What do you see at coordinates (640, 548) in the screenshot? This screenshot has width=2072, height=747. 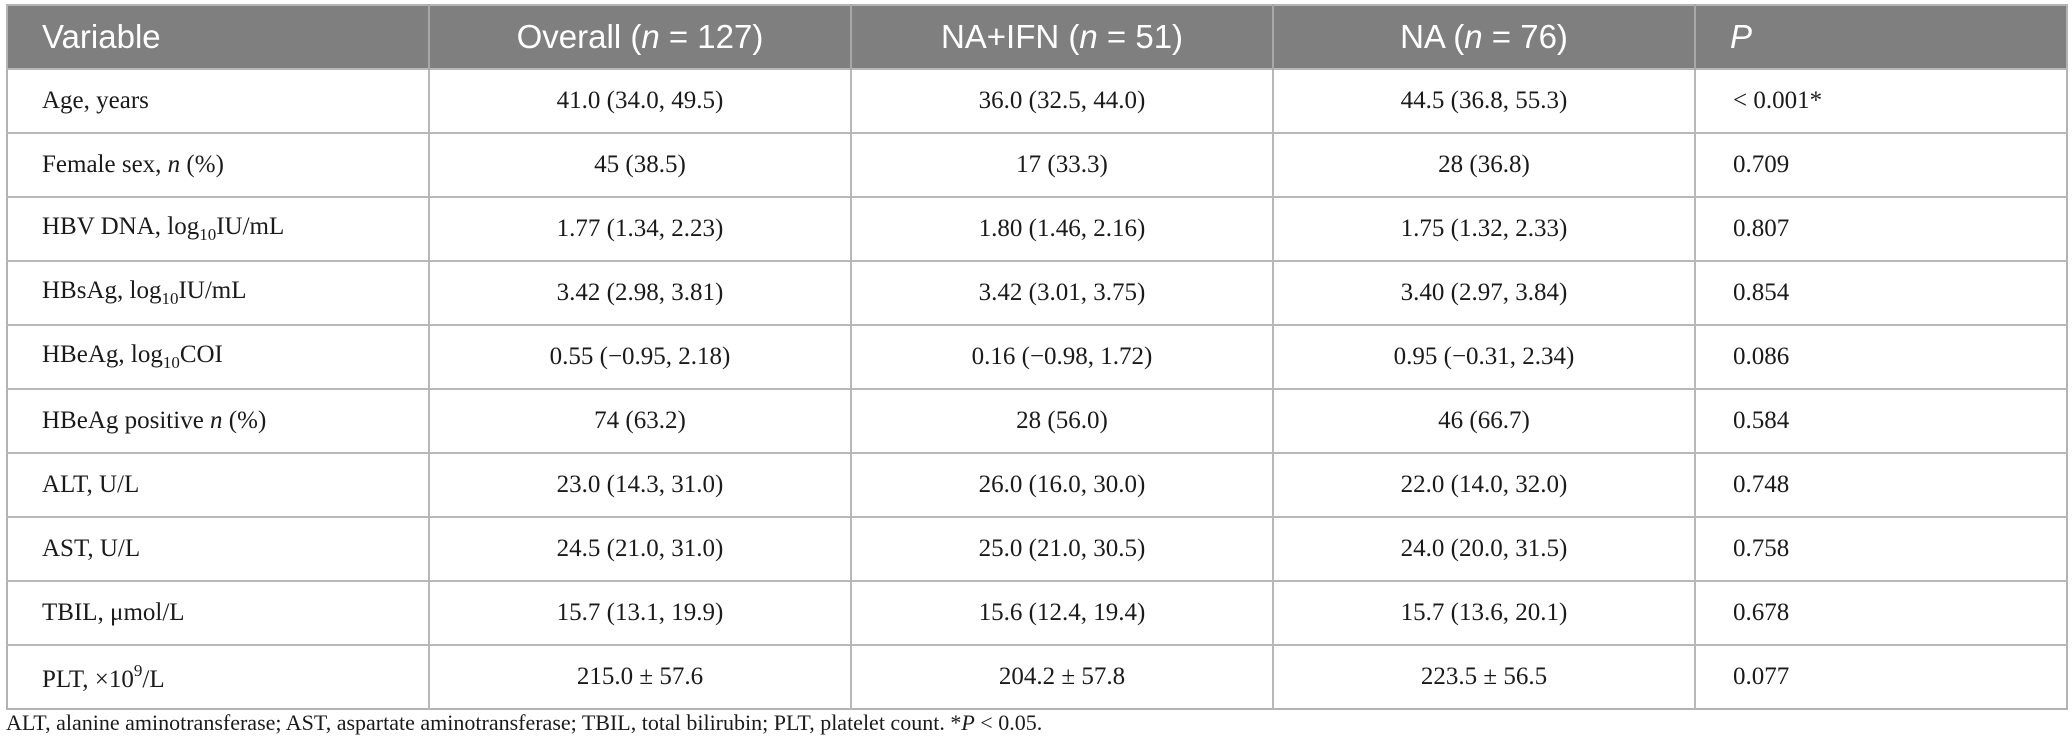 I see `cell-overall: 24.5 (21.0, 31.0)` at bounding box center [640, 548].